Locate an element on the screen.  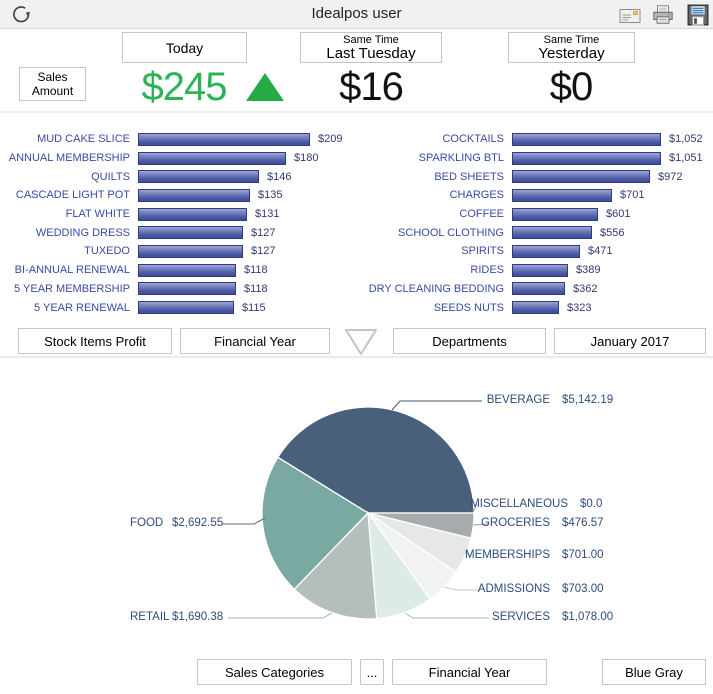
bar-category-label: RIDES is located at coordinates (487, 270).